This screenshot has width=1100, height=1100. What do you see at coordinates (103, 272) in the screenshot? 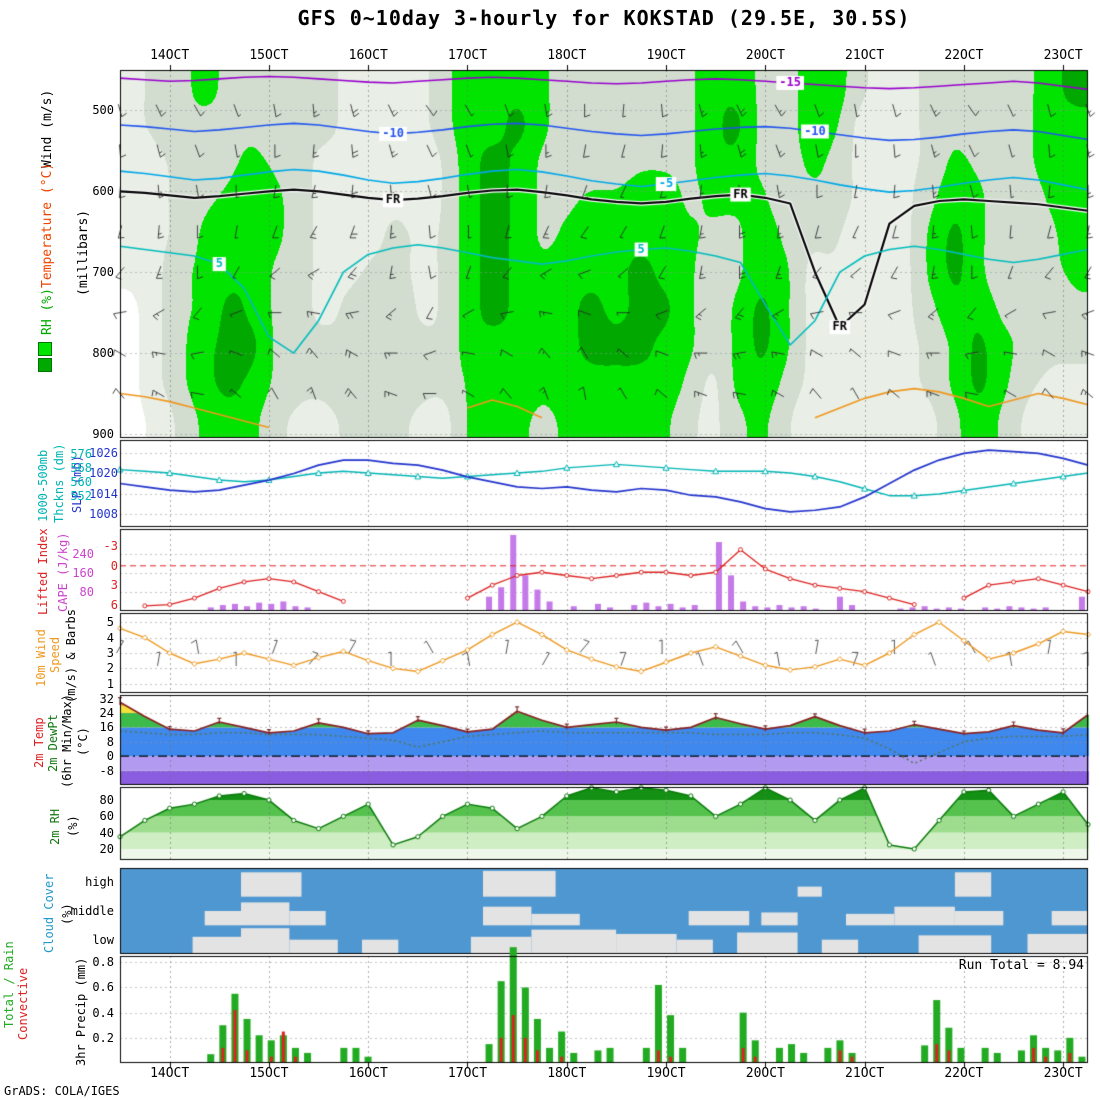
I see `pressure-tick: 700` at bounding box center [103, 272].